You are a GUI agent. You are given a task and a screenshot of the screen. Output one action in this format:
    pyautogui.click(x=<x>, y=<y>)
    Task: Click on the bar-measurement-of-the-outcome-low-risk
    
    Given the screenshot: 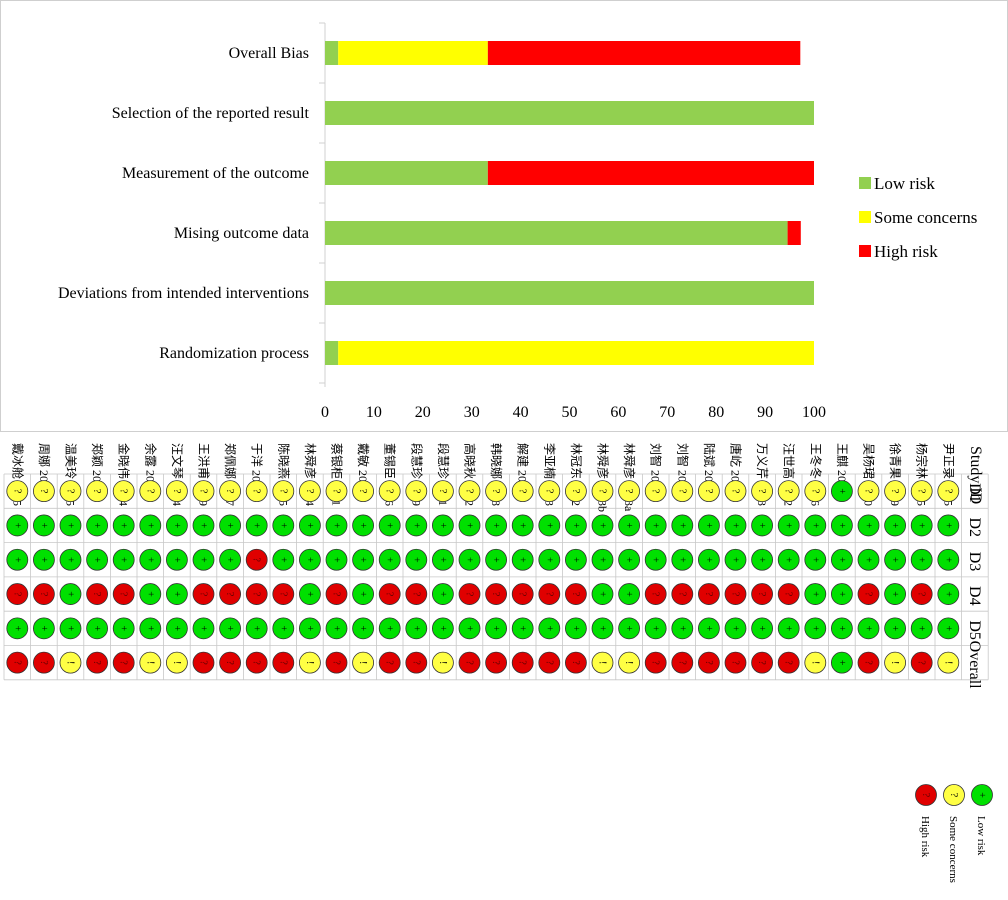 What is the action you would take?
    pyautogui.click(x=406, y=173)
    